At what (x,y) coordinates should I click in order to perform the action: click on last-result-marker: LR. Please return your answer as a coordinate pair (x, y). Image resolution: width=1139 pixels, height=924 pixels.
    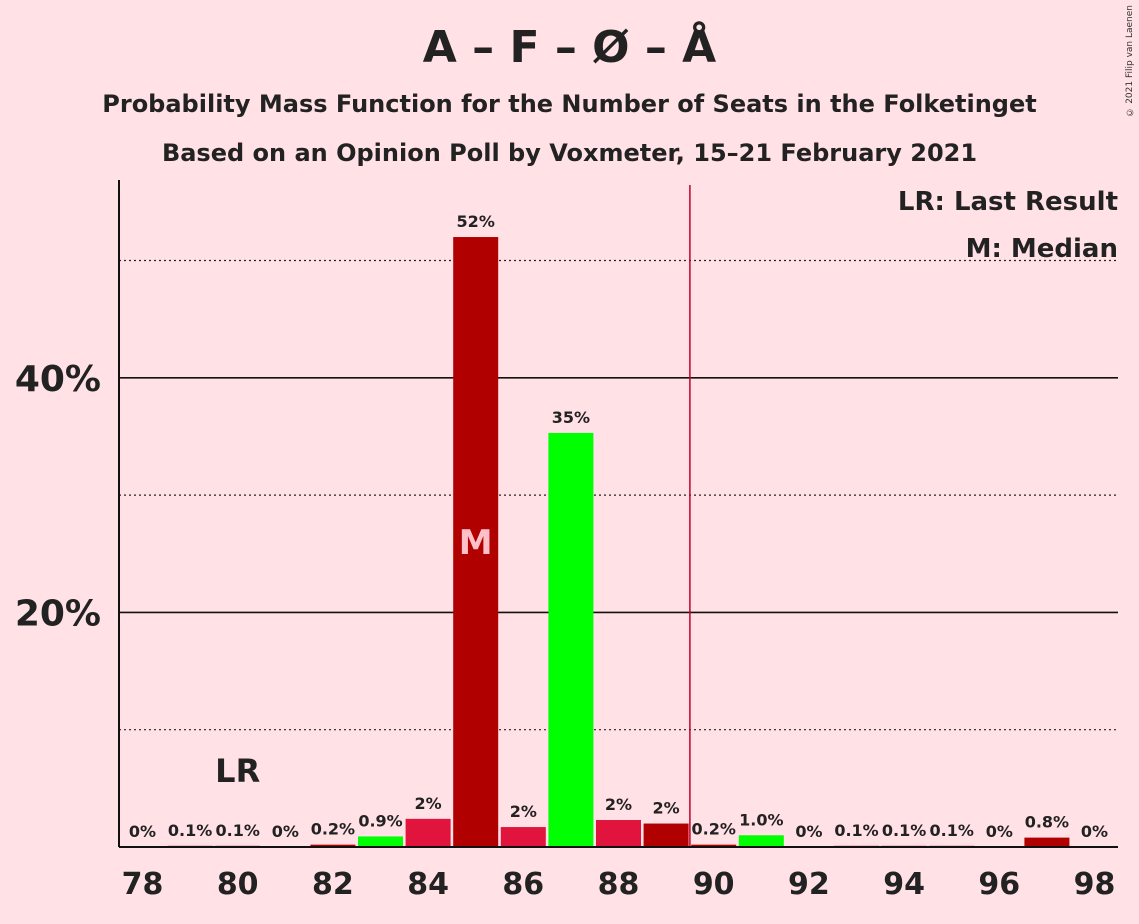
    Looking at the image, I should click on (237, 771).